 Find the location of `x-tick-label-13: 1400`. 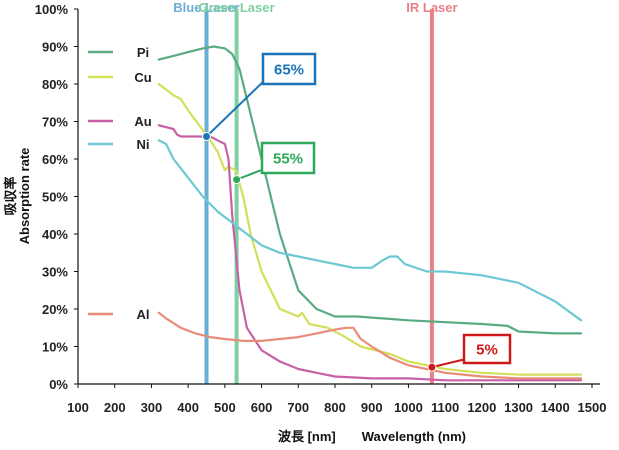

x-tick-label-13: 1400 is located at coordinates (555, 407).